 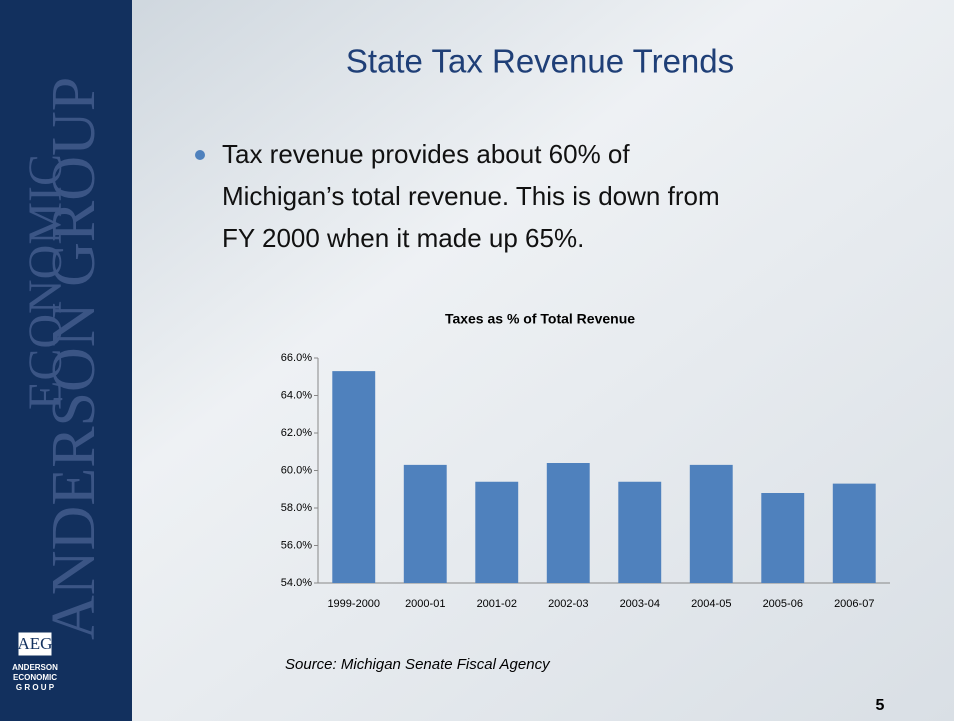 What do you see at coordinates (200, 155) in the screenshot?
I see `bullet-dot` at bounding box center [200, 155].